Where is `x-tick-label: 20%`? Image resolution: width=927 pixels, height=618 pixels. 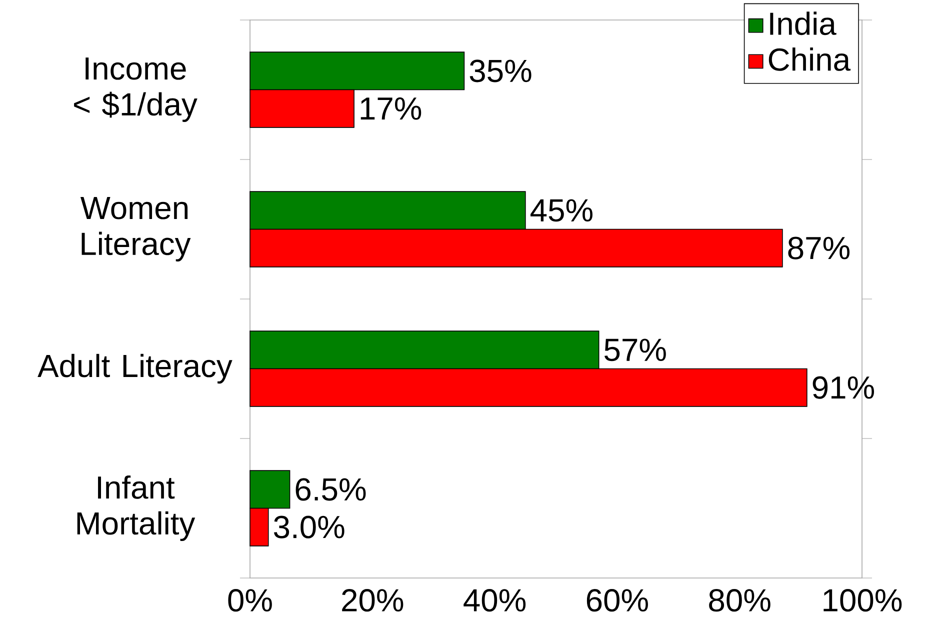
x-tick-label: 20% is located at coordinates (373, 600).